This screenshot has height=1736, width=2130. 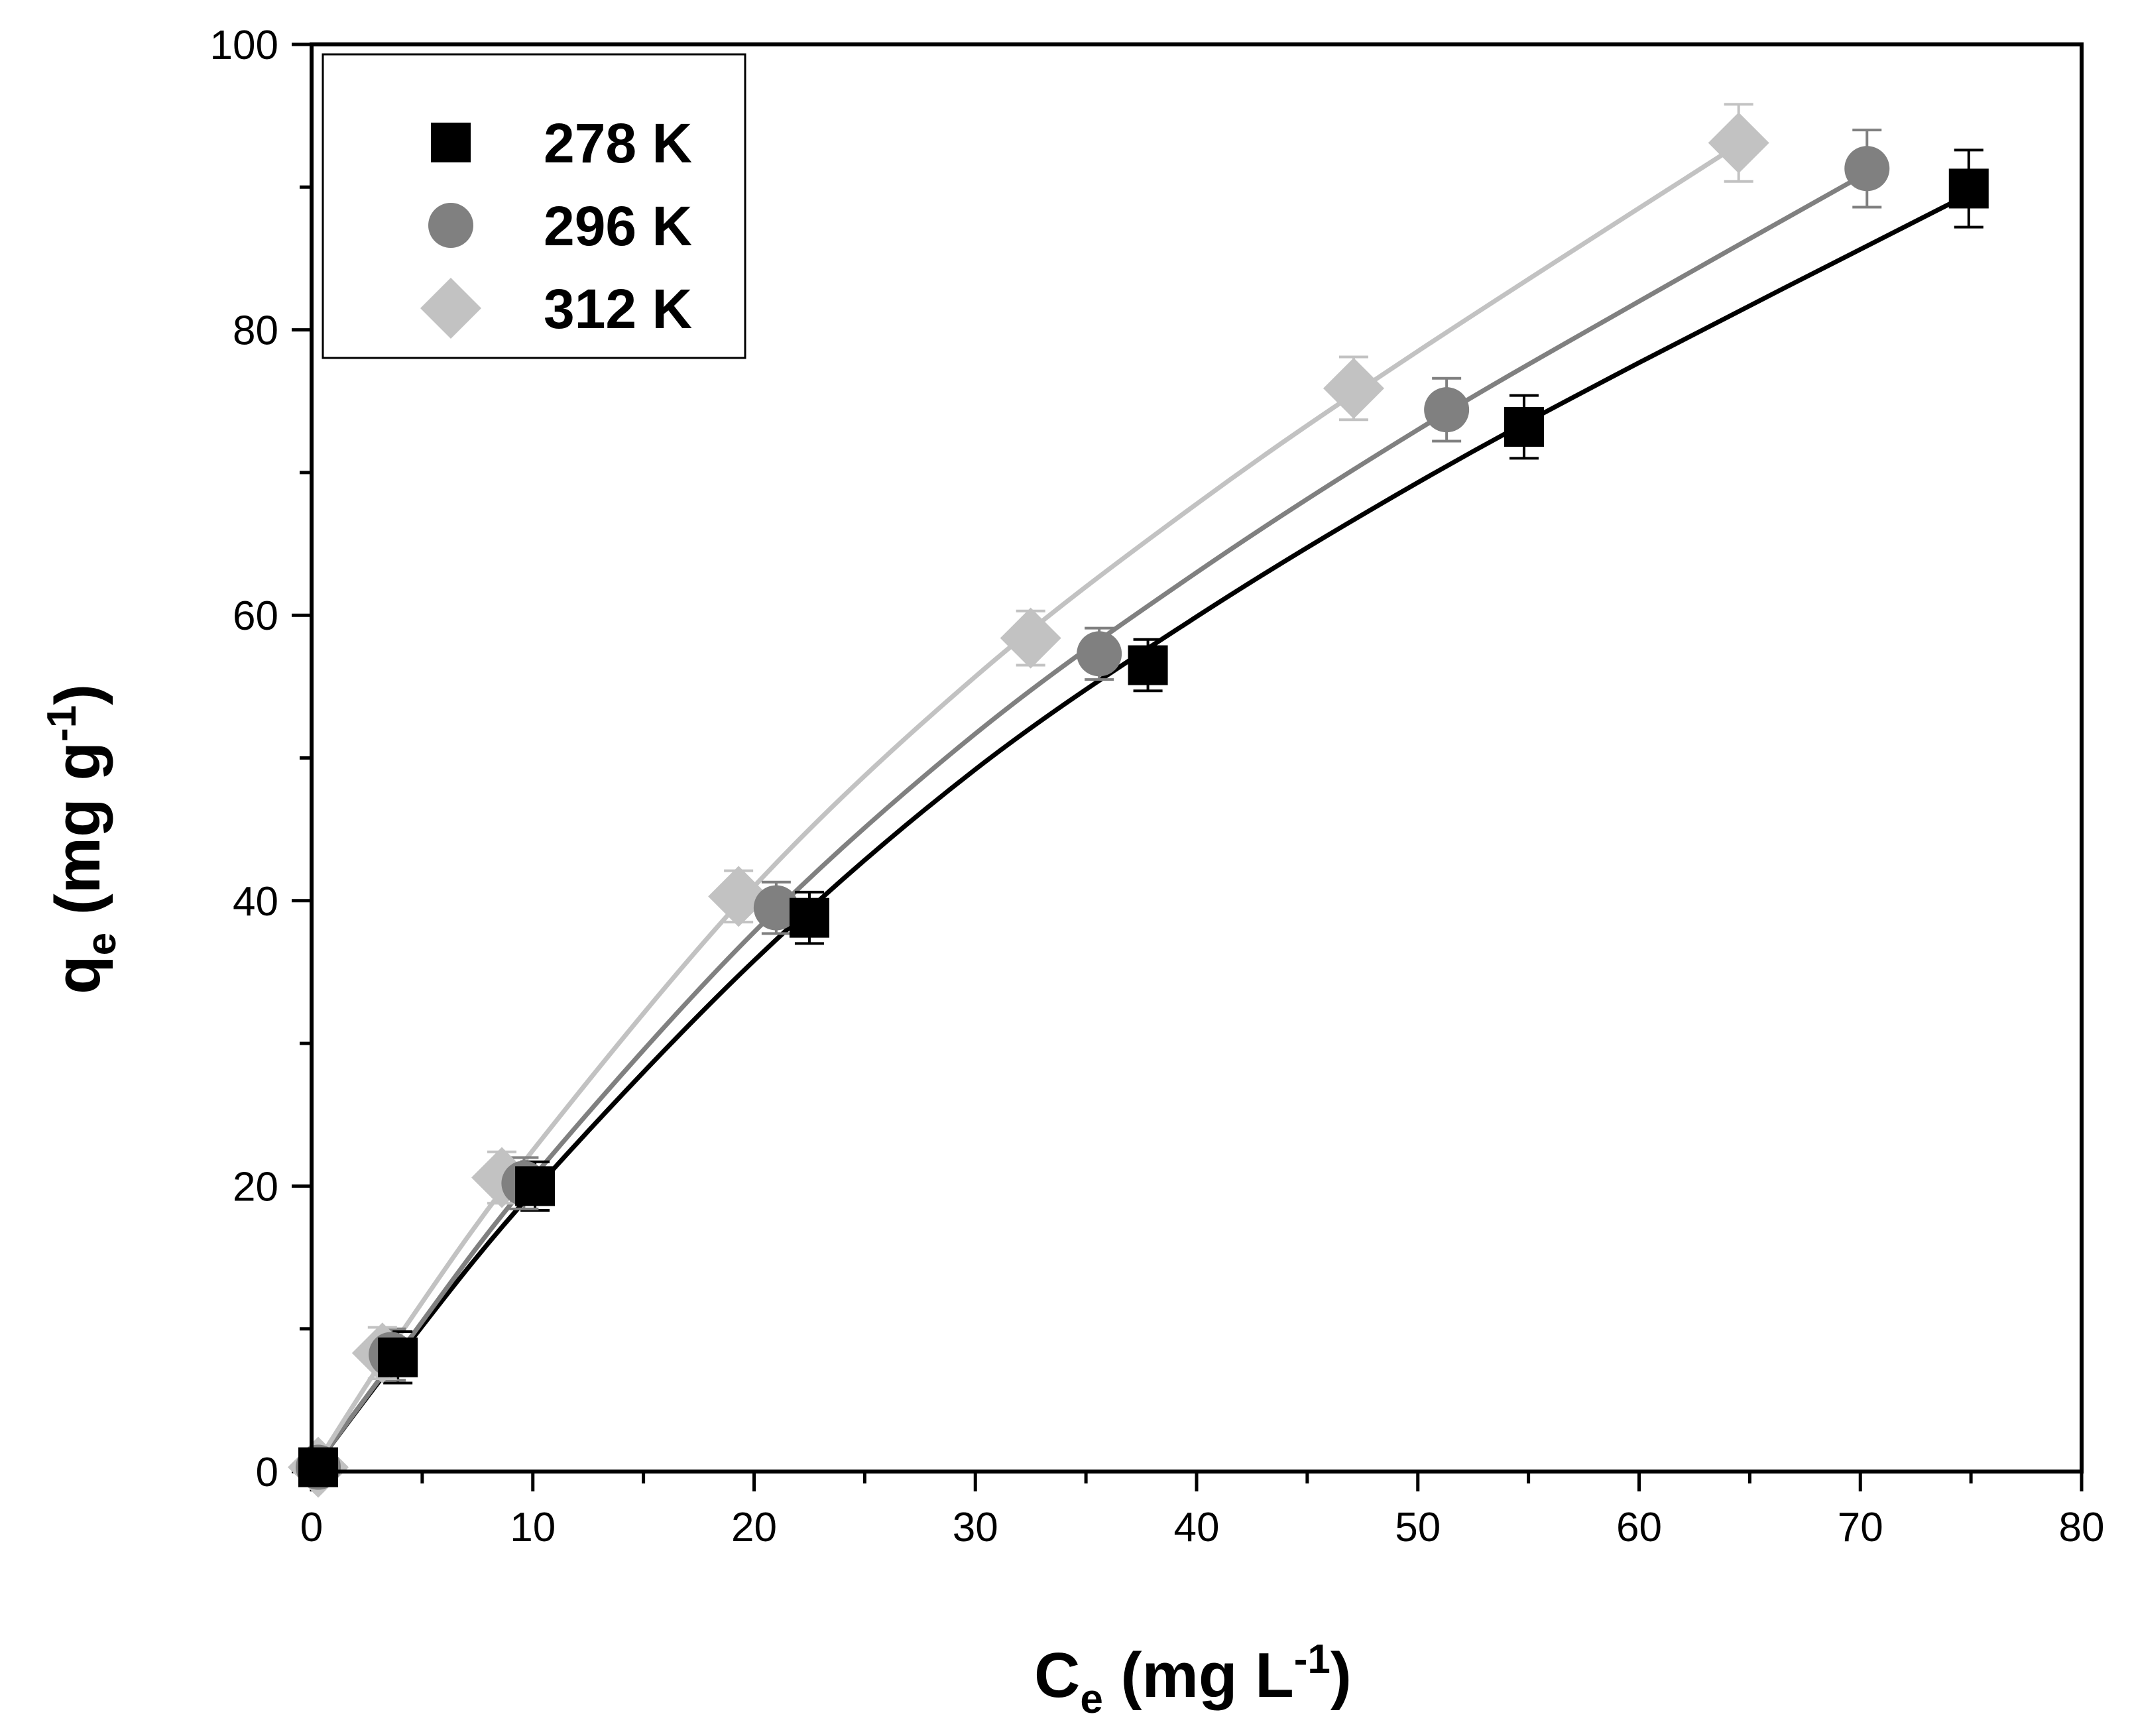 I want to click on legend-marker-square, so click(x=451, y=142).